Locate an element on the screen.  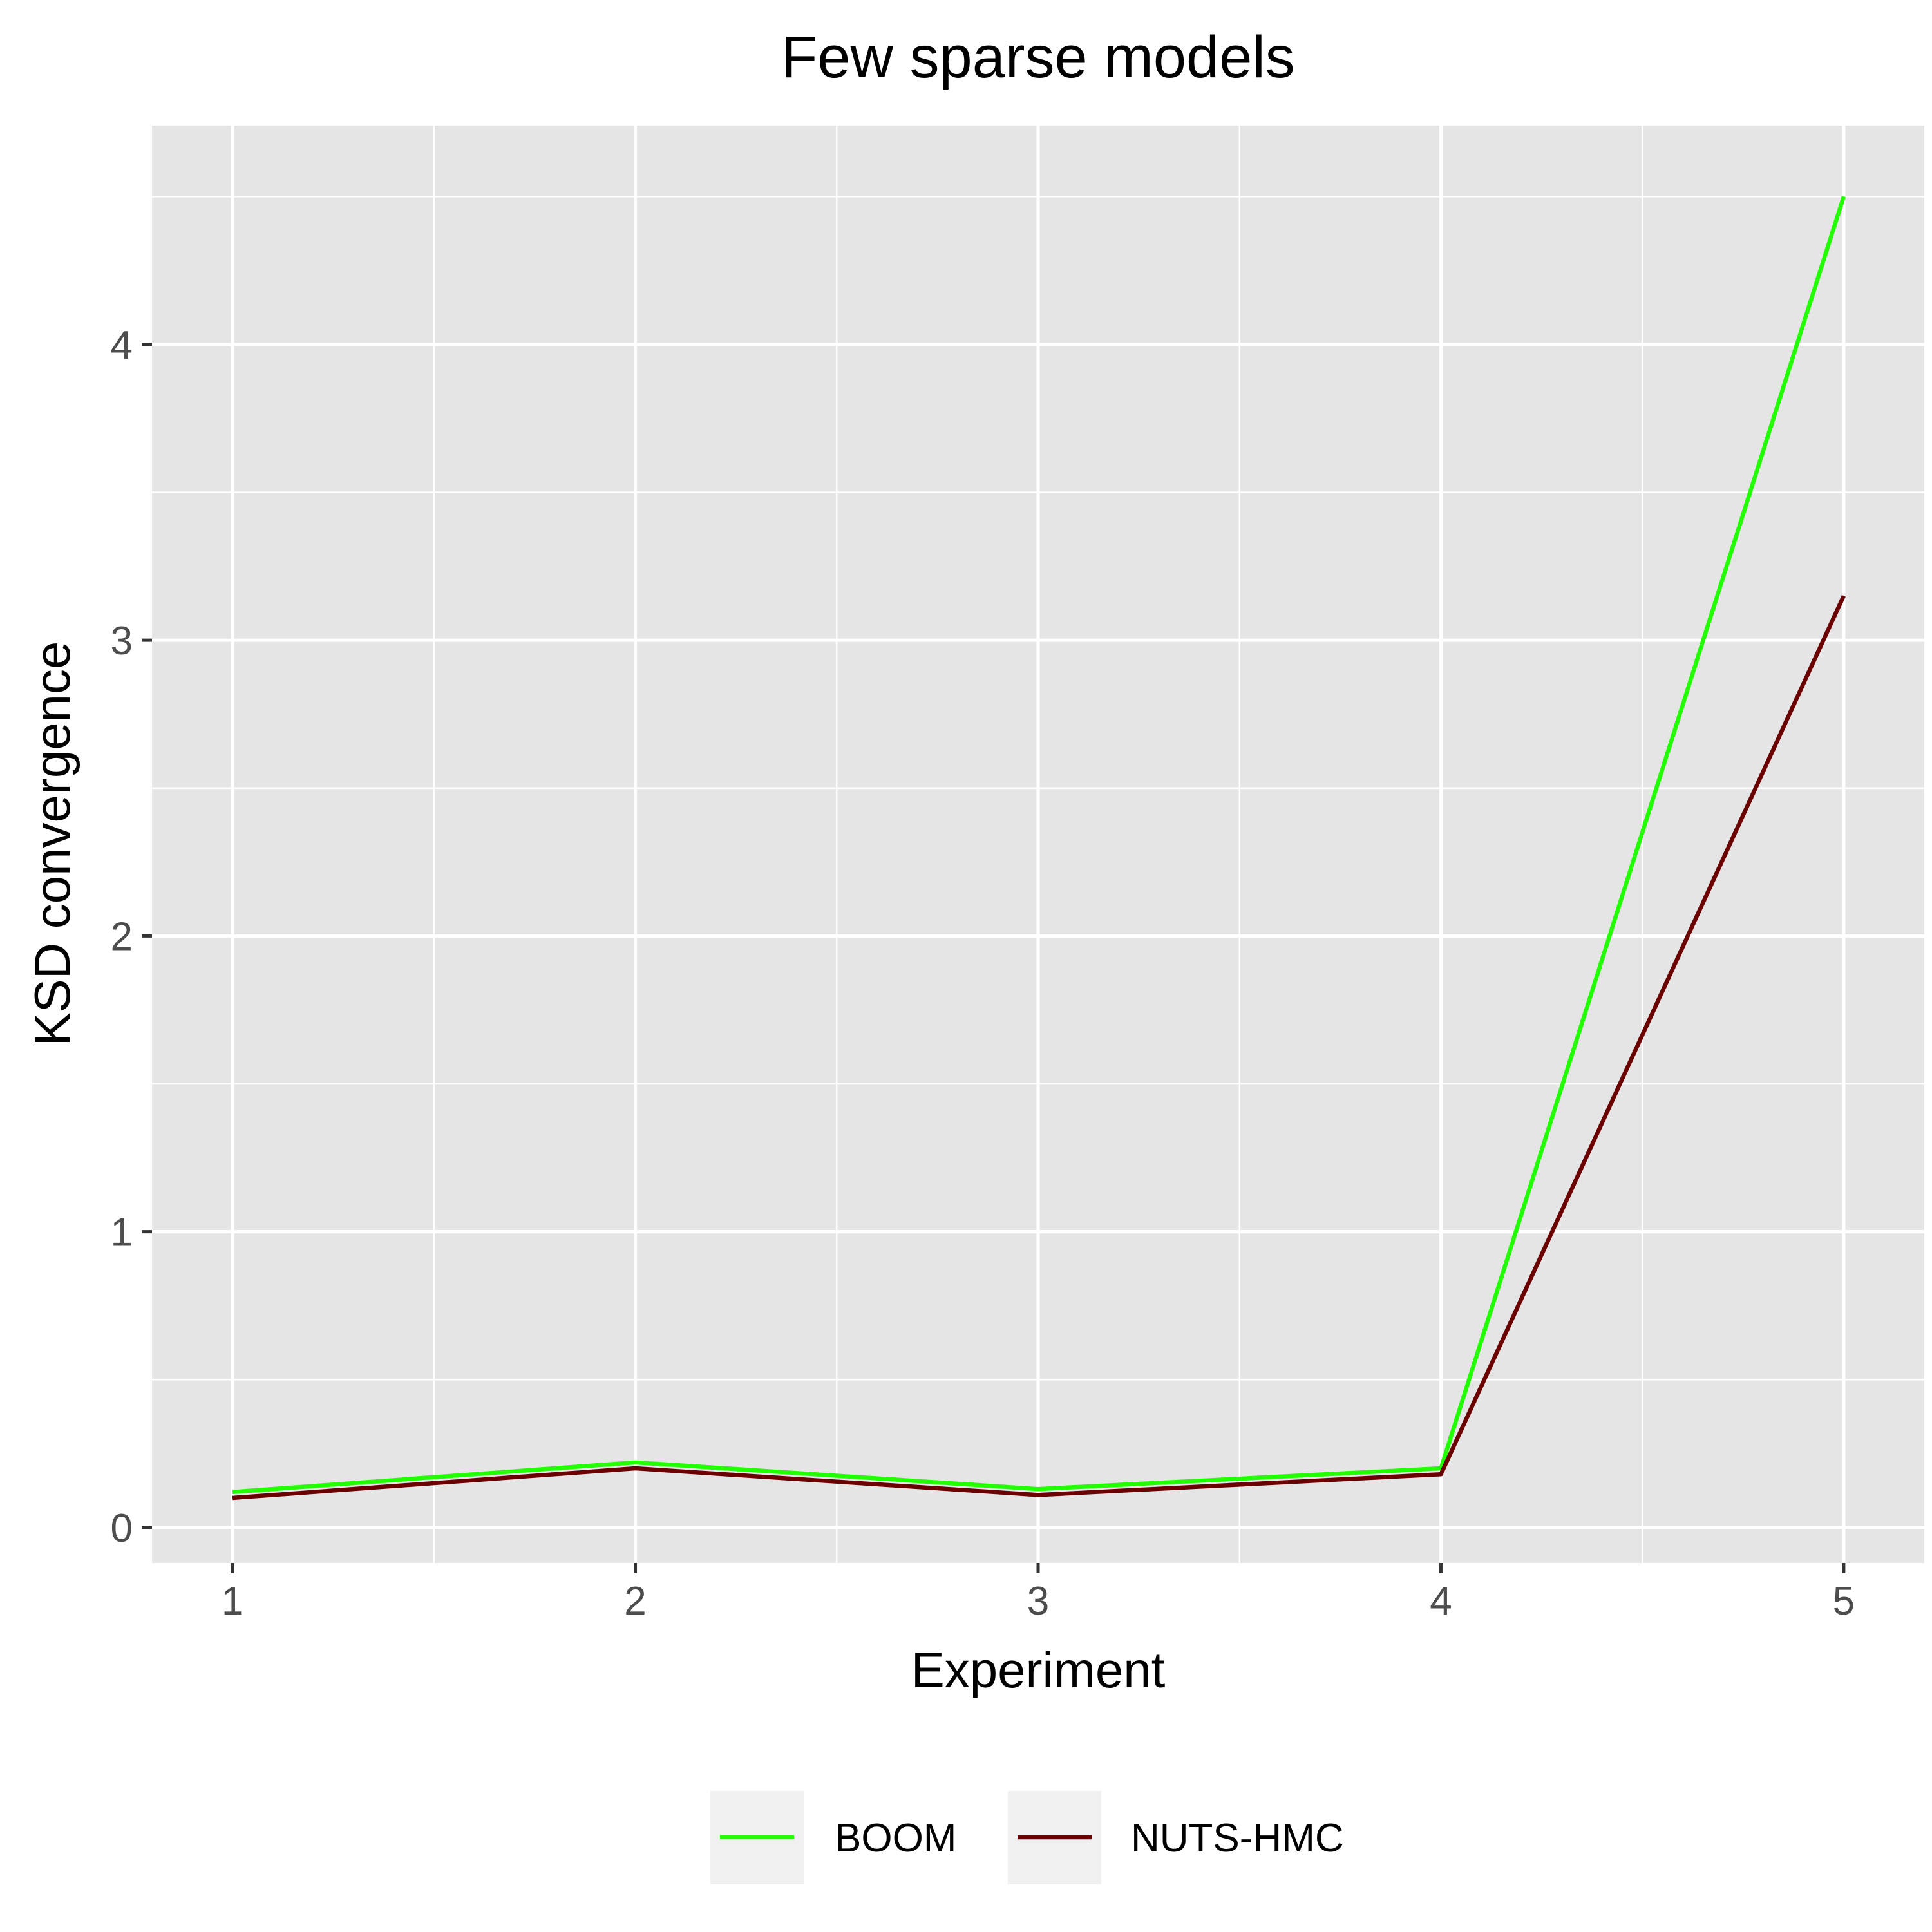
legend: BOOM NUTS-HMC is located at coordinates (1027, 1837).